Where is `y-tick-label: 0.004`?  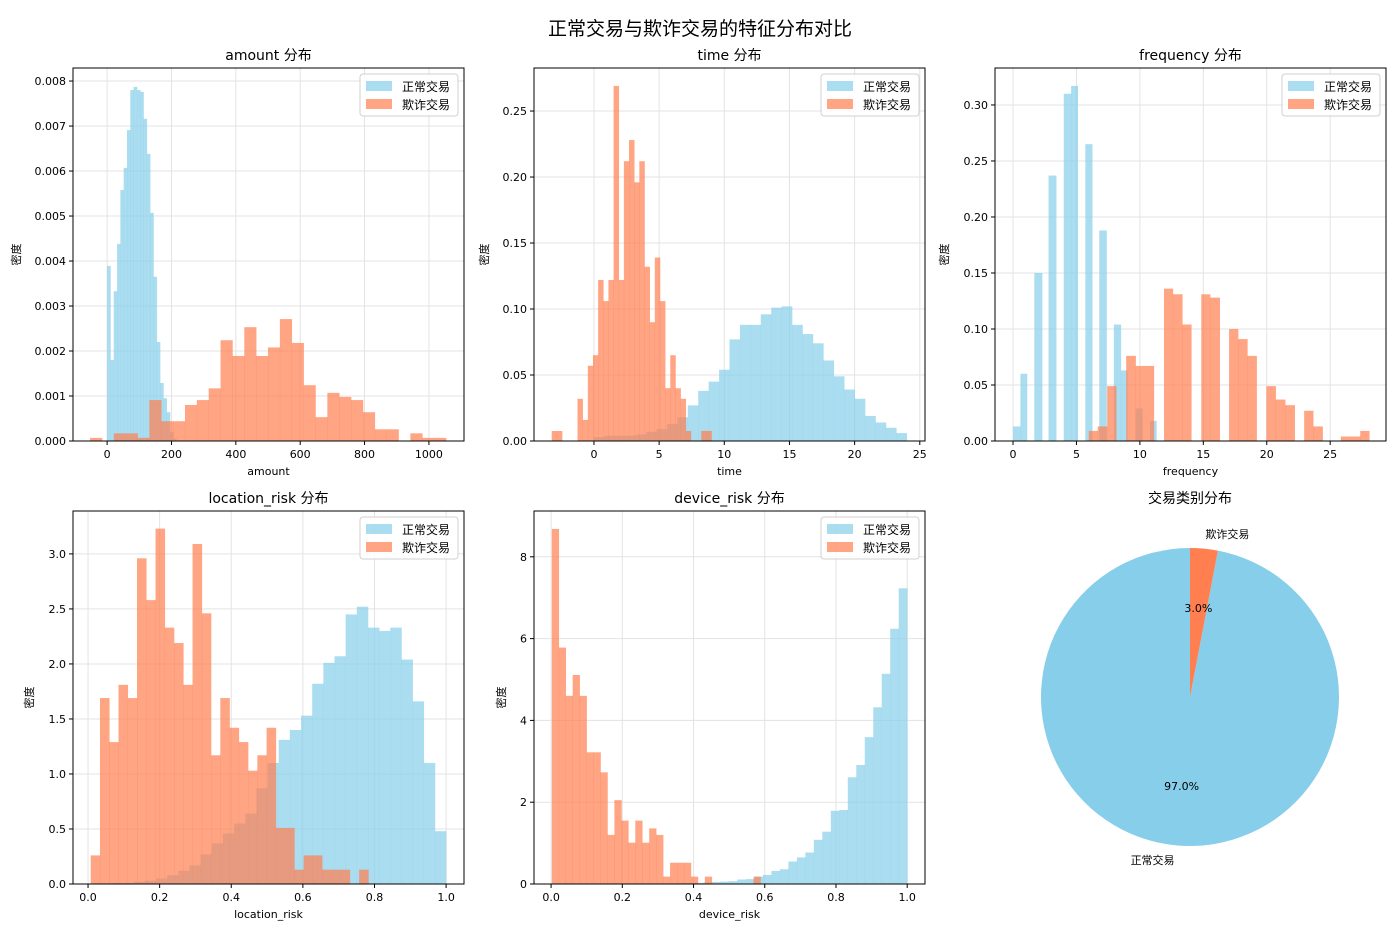
y-tick-label: 0.004 is located at coordinates (51, 261).